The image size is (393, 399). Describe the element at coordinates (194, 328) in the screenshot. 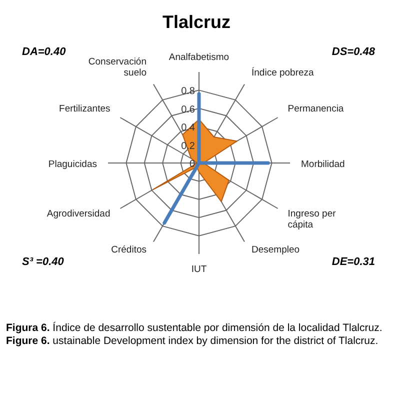

I see `text: Figura 6. Índice de desarrollo sustentable por dimensión de la localidad Tlalcruz.` at that location.